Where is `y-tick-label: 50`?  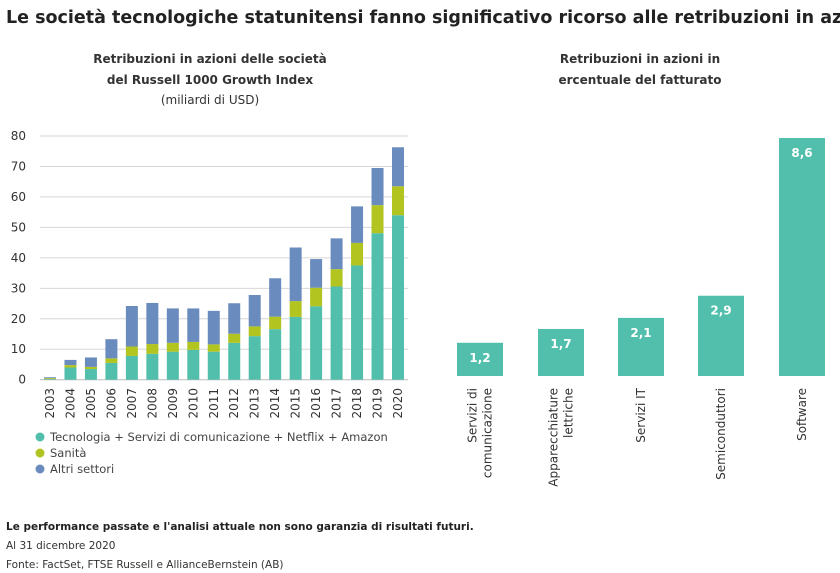 y-tick-label: 50 is located at coordinates (18, 227).